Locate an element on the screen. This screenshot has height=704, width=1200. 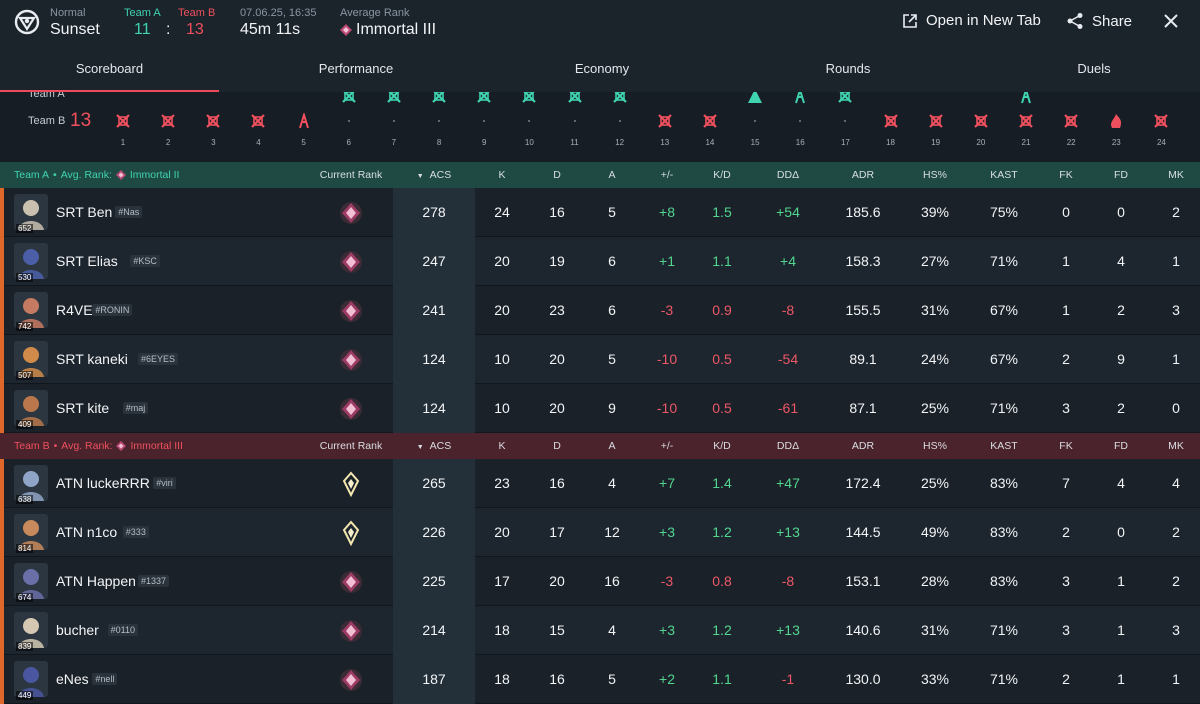
account-level: 530 is located at coordinates (25, 277).